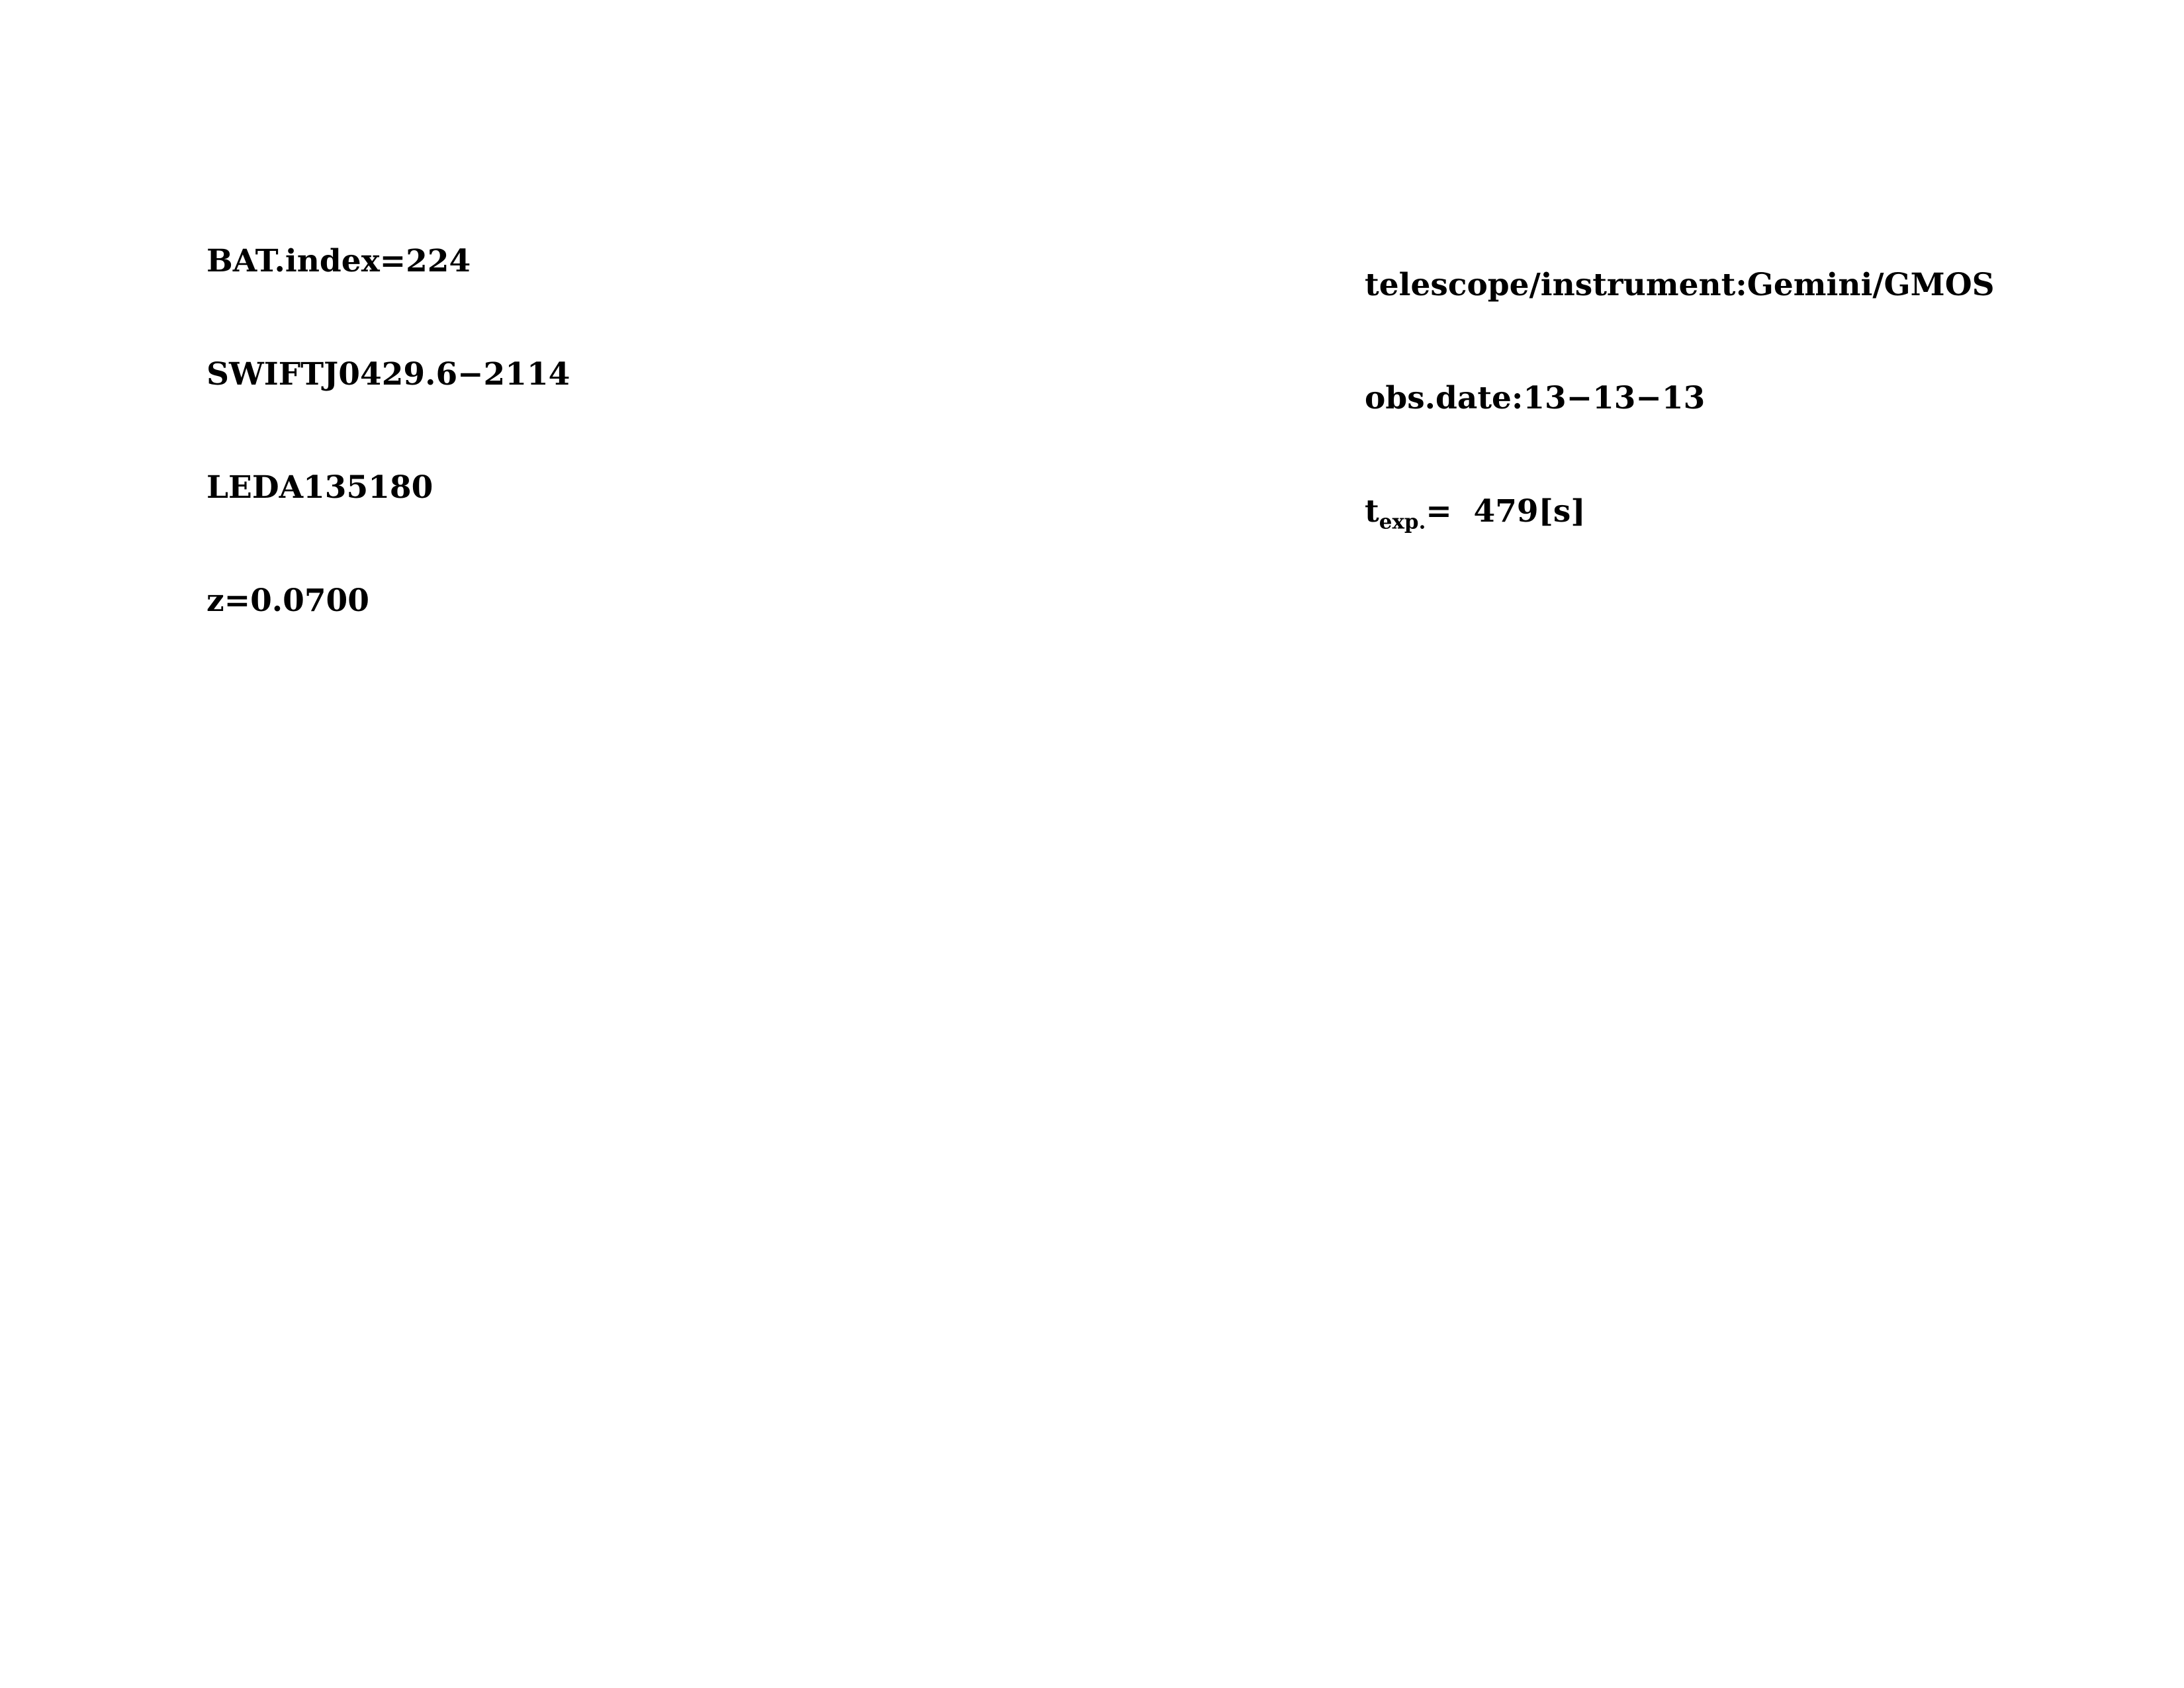  I want to click on bat-index-text: BAT.index=224, so click(338, 261).